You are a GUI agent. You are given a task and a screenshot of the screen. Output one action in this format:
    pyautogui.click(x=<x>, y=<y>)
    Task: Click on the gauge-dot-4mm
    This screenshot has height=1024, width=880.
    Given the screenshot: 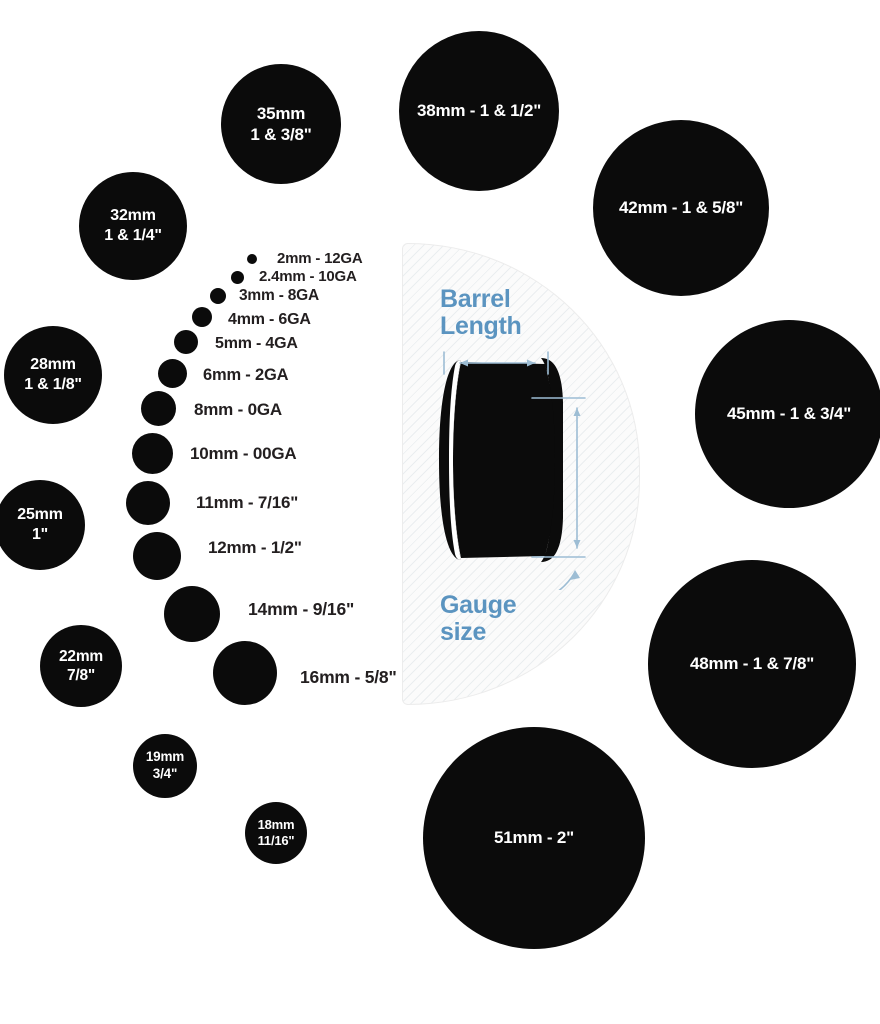 What is the action you would take?
    pyautogui.click(x=202, y=317)
    